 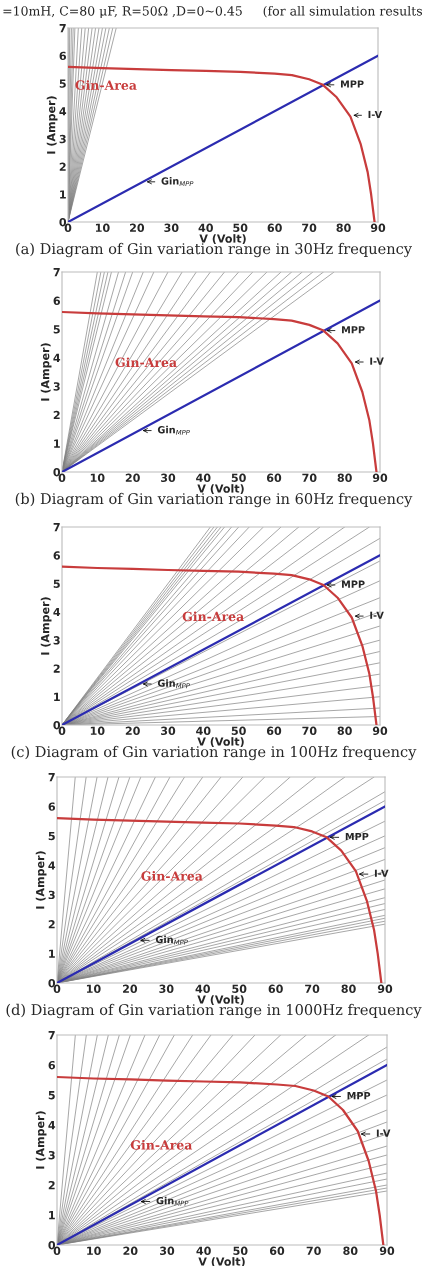 What do you see at coordinates (220, 1000) in the screenshot?
I see `x-axis-title: V (Volt)` at bounding box center [220, 1000].